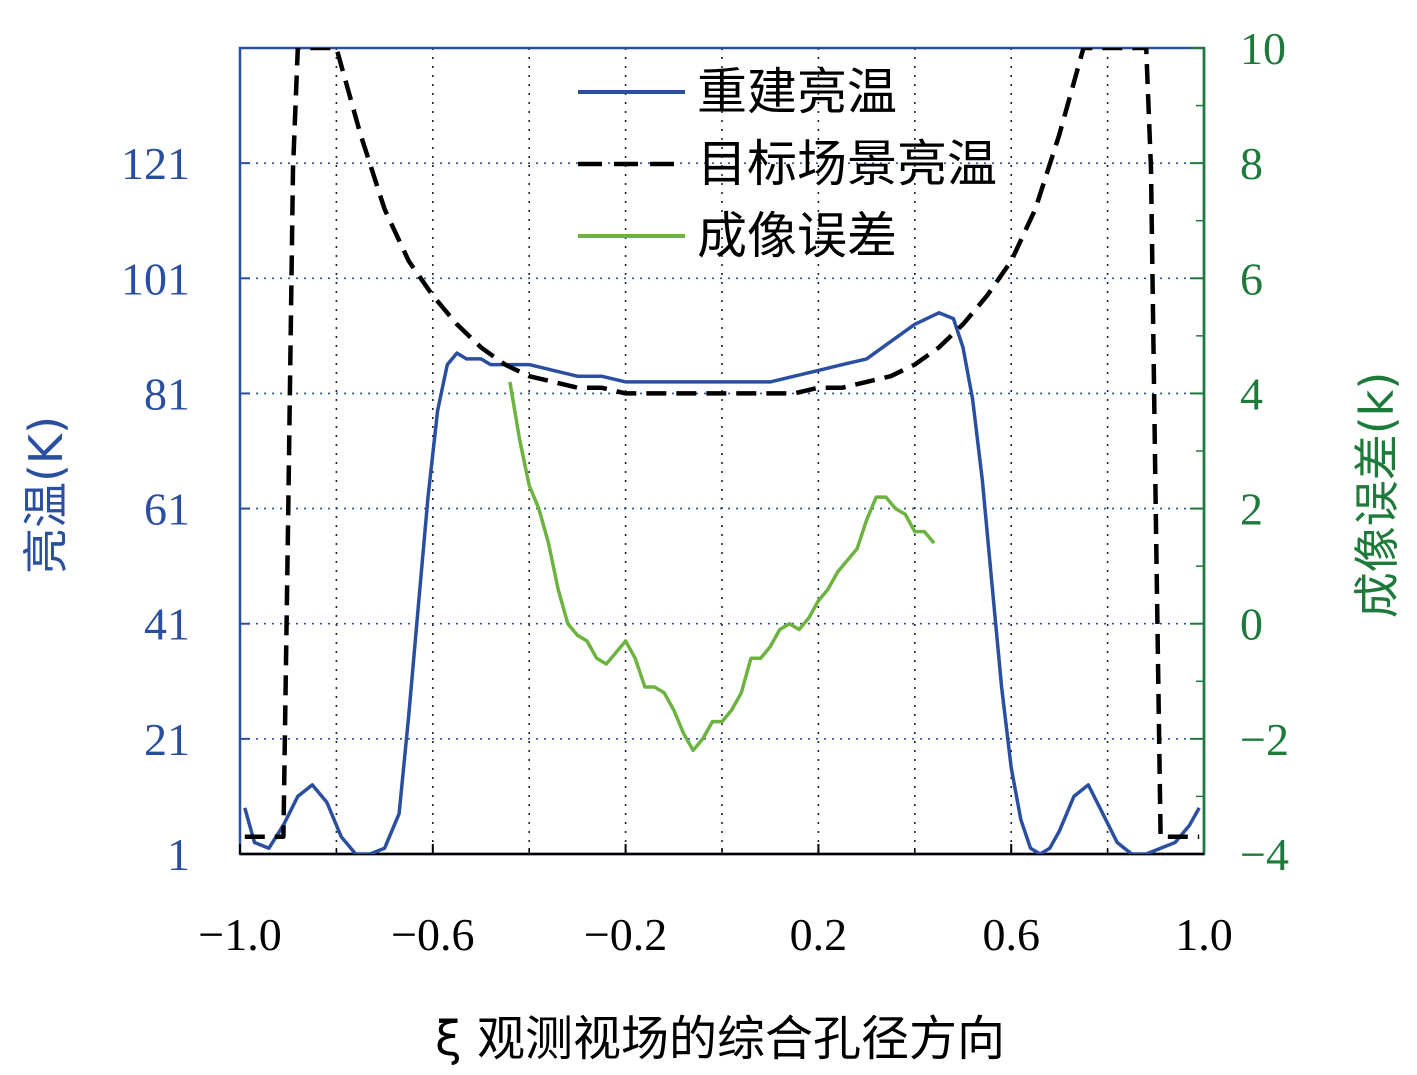 This screenshot has height=1075, width=1417. Describe the element at coordinates (847, 164) in the screenshot. I see `legend-label: 目标场景亮温` at that location.